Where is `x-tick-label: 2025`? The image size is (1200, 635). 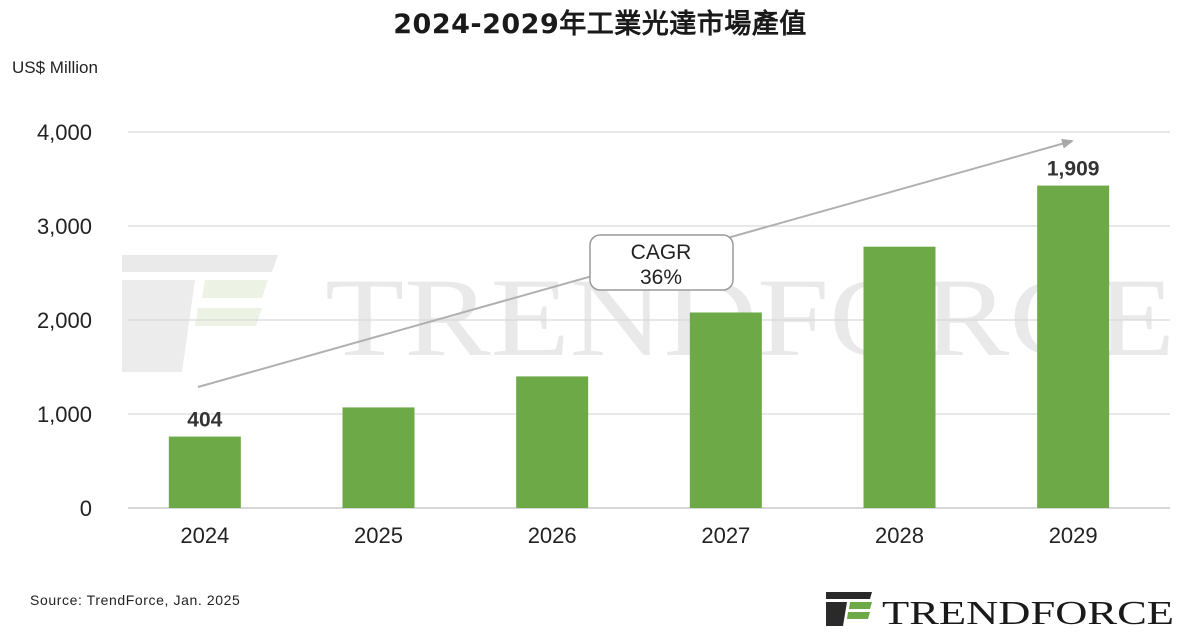
x-tick-label: 2025 is located at coordinates (378, 535).